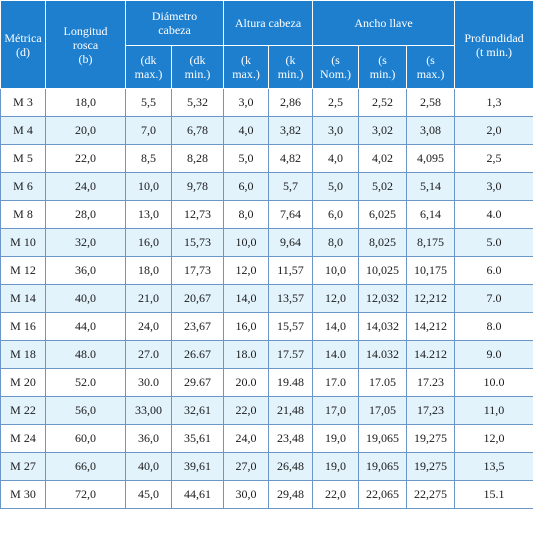  Describe the element at coordinates (493, 410) in the screenshot. I see `table-cell: 11,0` at that location.